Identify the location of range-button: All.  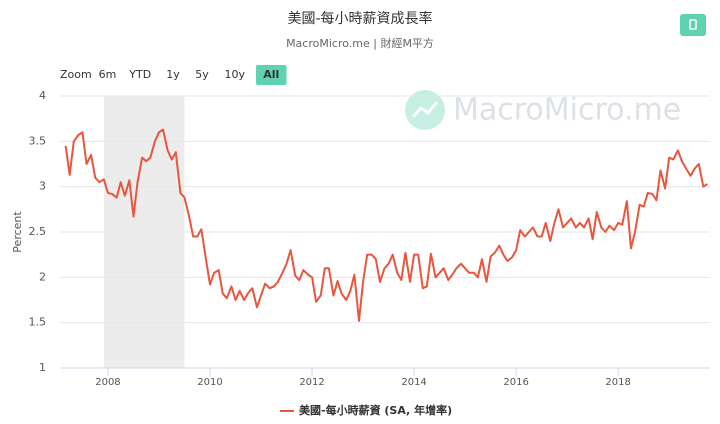
(271, 74).